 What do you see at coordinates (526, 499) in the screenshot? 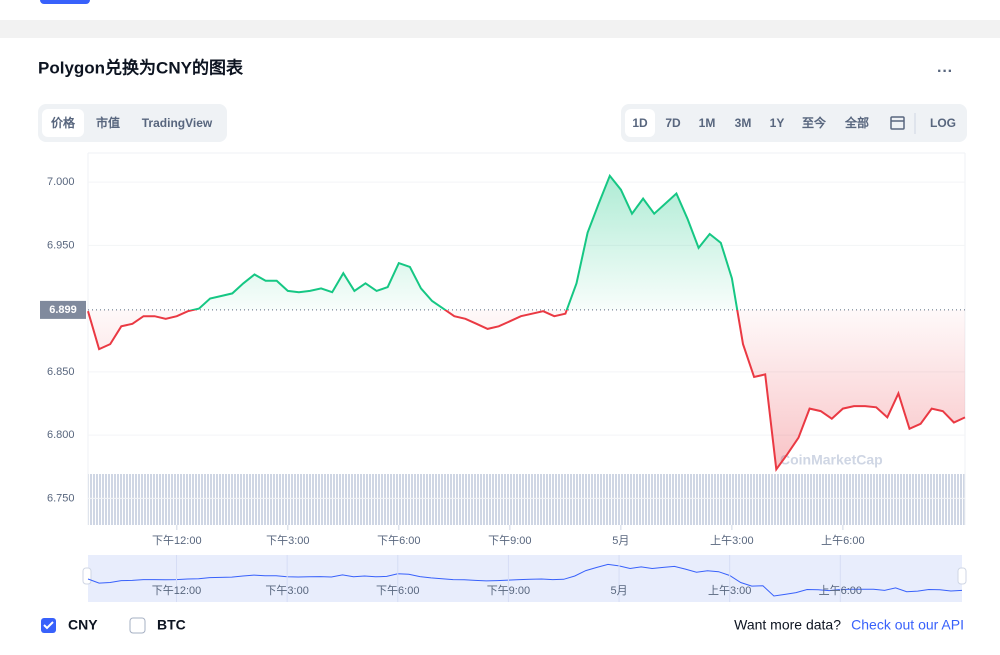
I see `volume-bars` at bounding box center [526, 499].